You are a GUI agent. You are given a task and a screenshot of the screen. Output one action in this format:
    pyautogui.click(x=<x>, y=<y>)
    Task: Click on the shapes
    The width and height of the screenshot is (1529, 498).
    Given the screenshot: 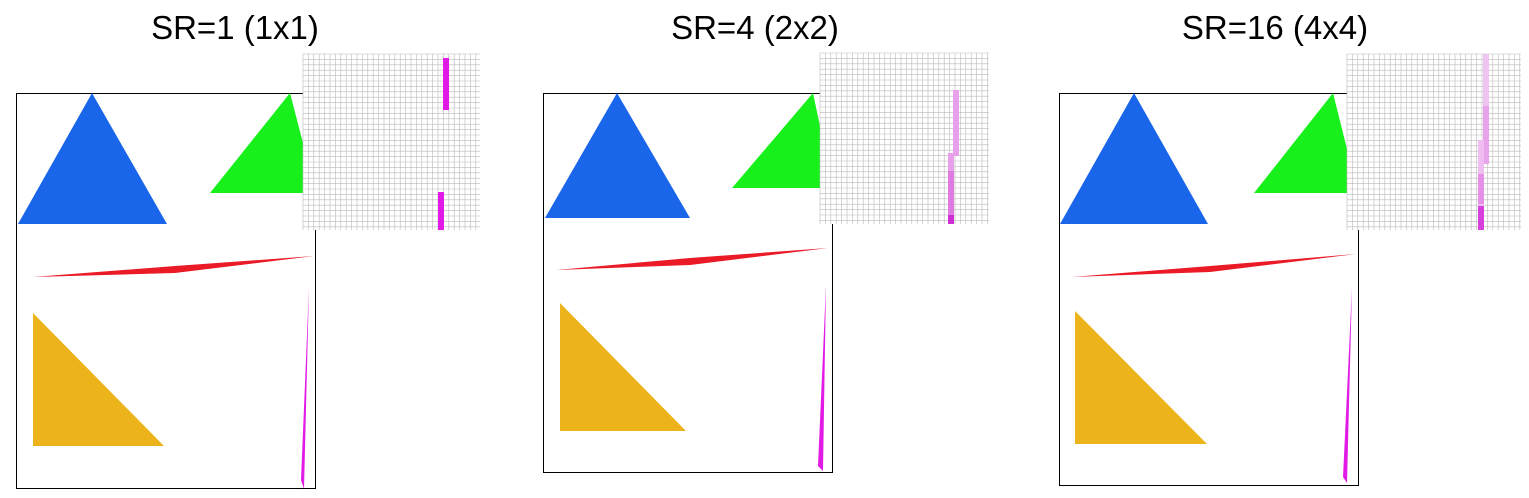 What is the action you would take?
    pyautogui.click(x=689, y=282)
    